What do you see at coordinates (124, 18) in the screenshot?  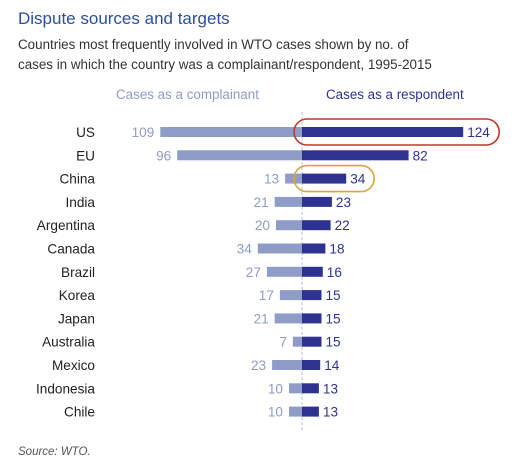 I see `chart-title: Dispute sources and targets` at bounding box center [124, 18].